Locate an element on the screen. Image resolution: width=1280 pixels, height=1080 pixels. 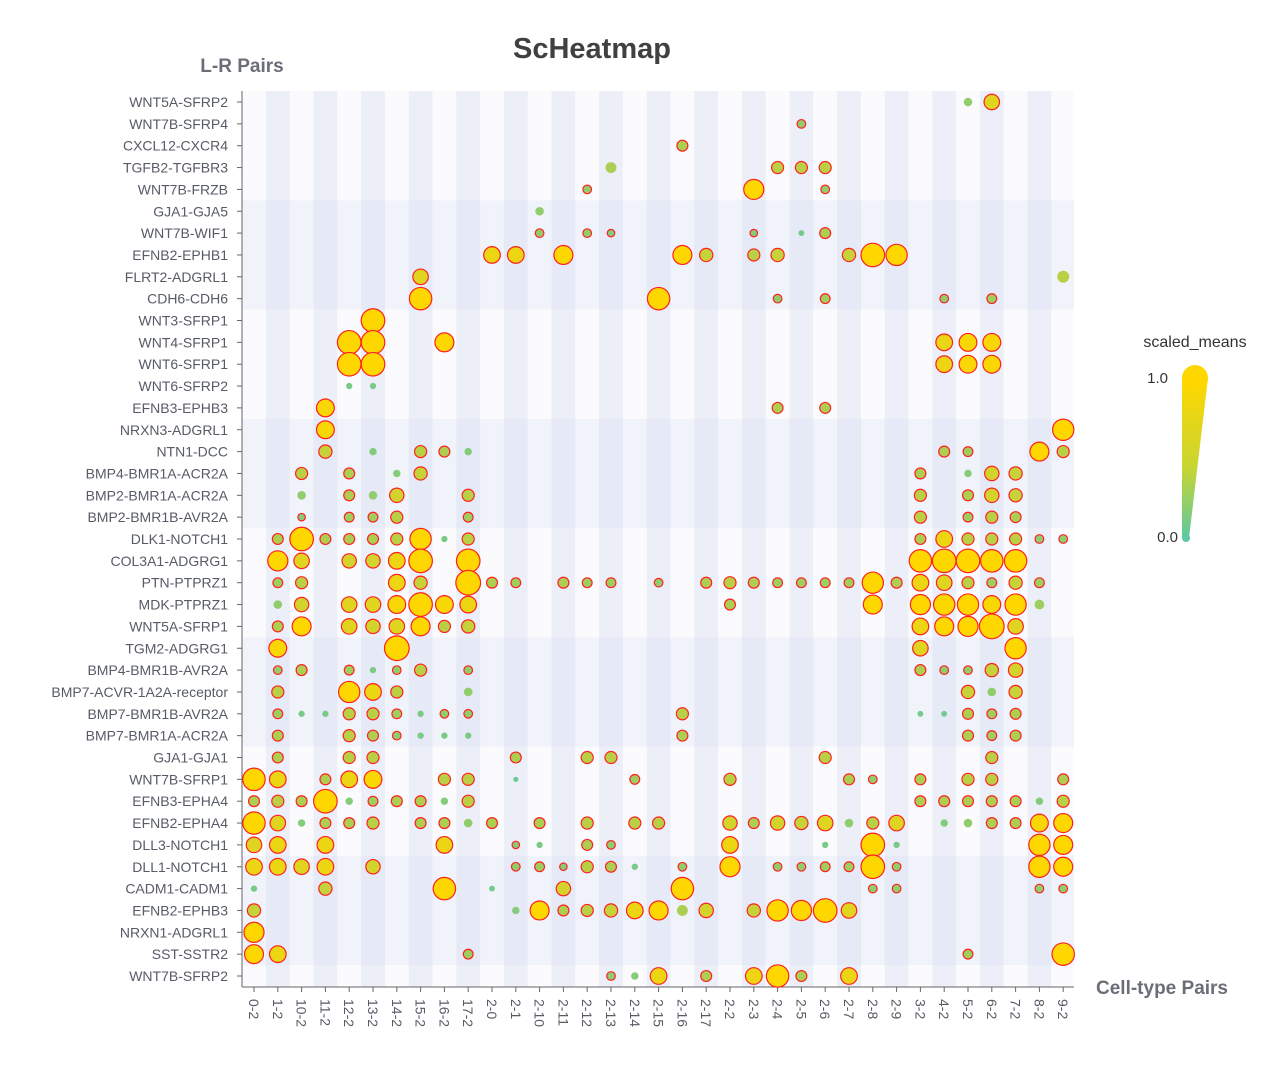
y-tick-label: NRXN1-ADGRL1 is located at coordinates (174, 932).